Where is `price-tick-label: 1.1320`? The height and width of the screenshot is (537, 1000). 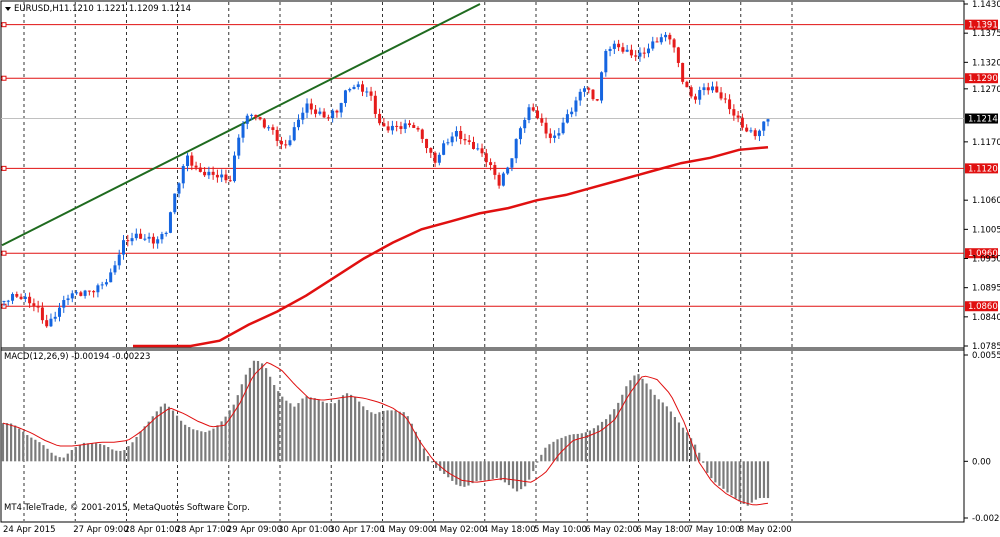 price-tick-label: 1.1320 is located at coordinates (986, 63).